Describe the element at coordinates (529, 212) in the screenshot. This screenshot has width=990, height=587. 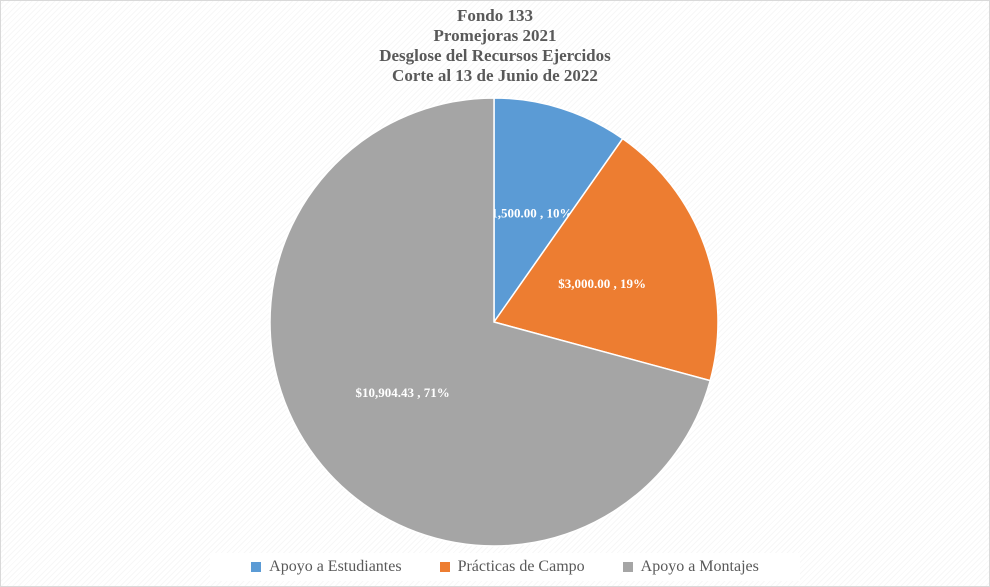
I see `data-label-0: $1,500.00 , 10%` at that location.